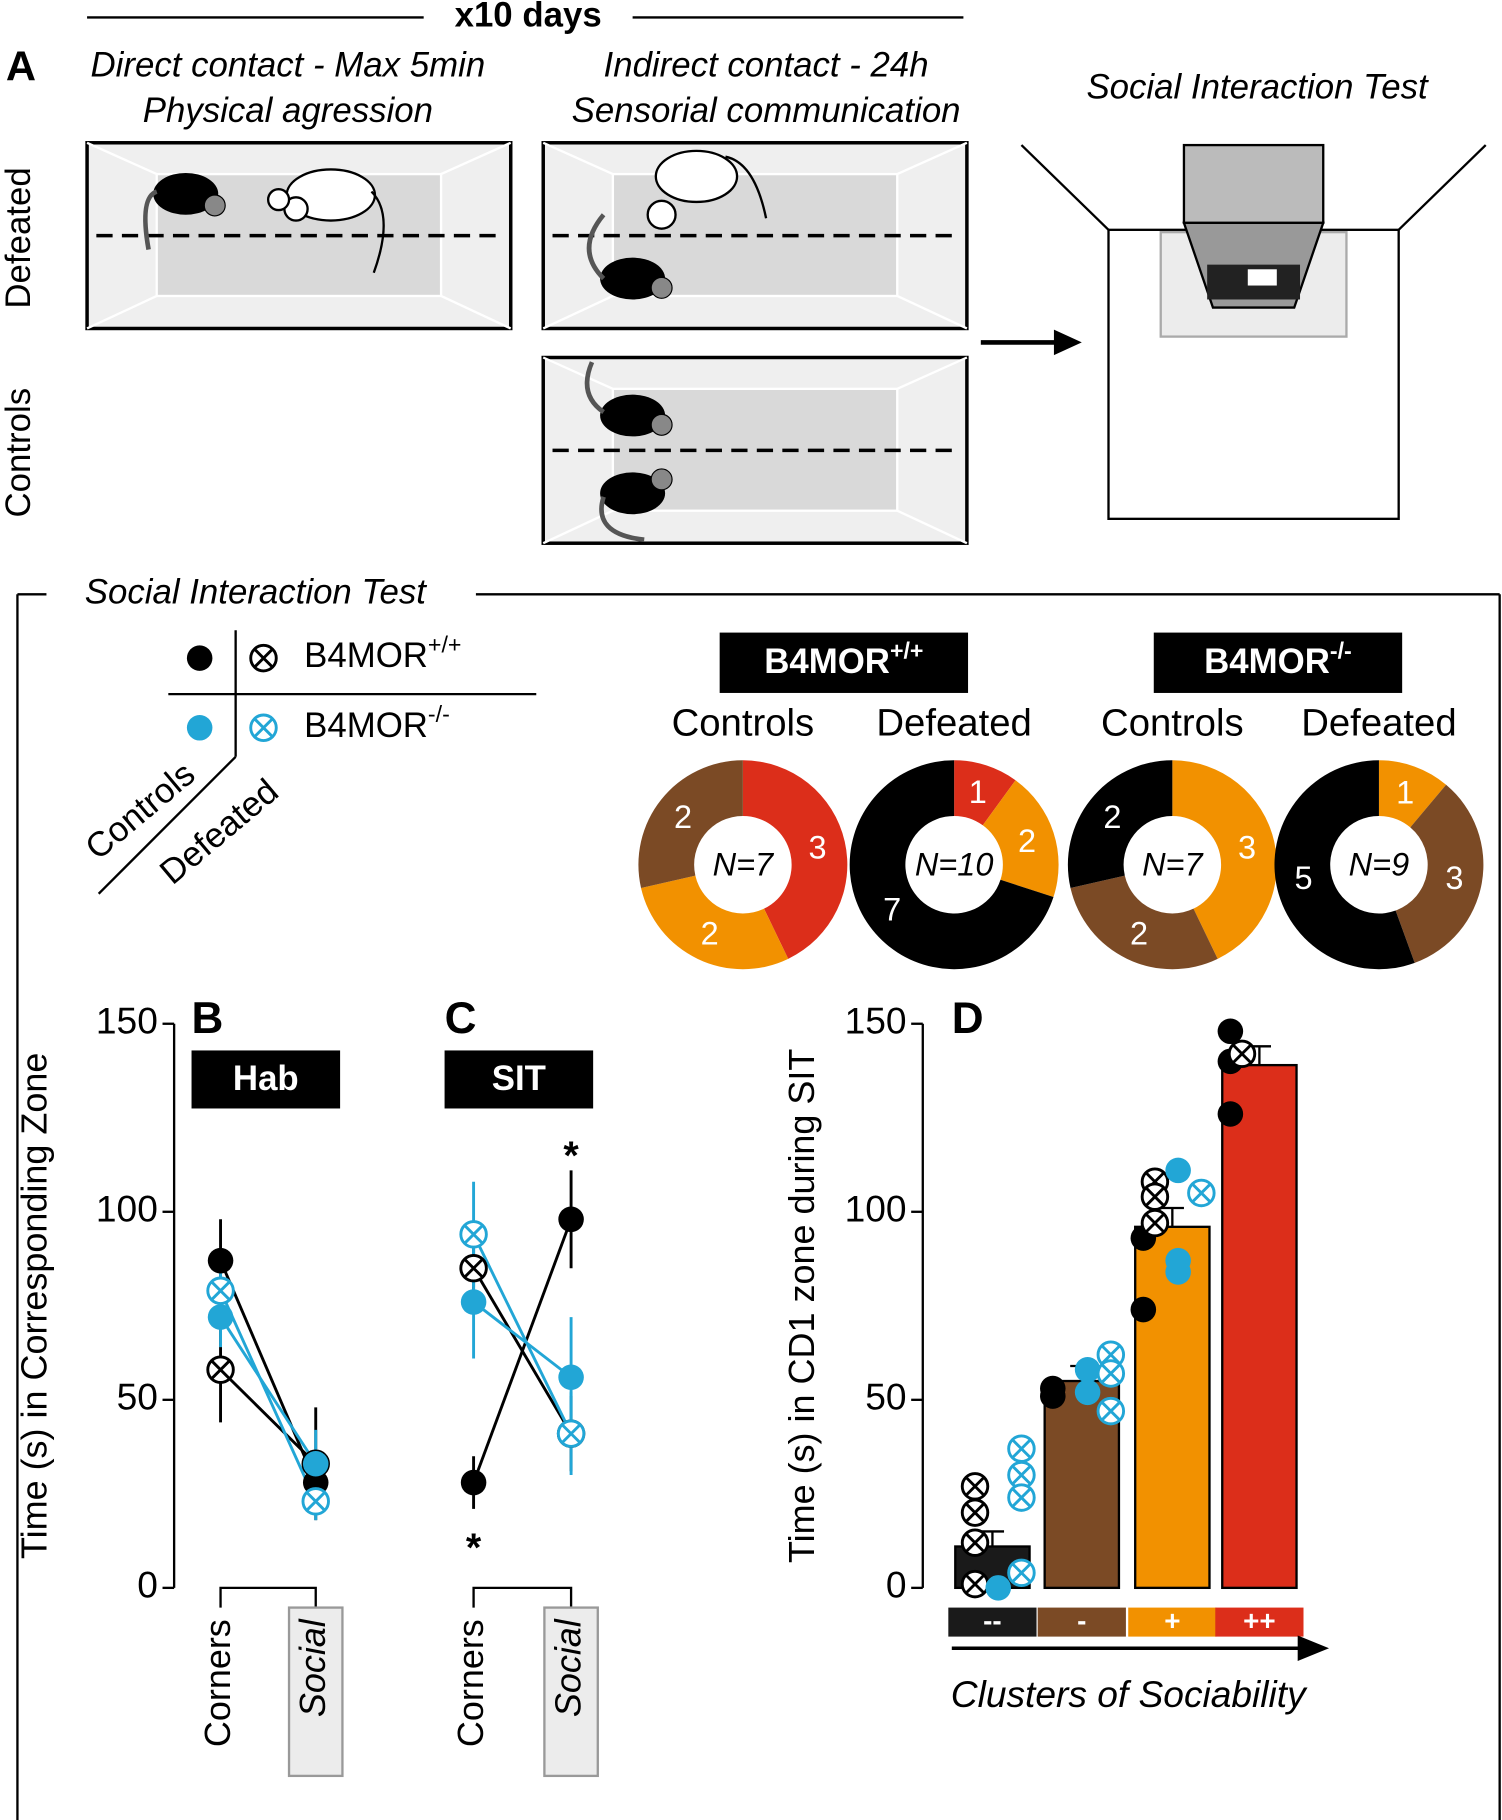  I want to click on period: x10 days, so click(528, 17).